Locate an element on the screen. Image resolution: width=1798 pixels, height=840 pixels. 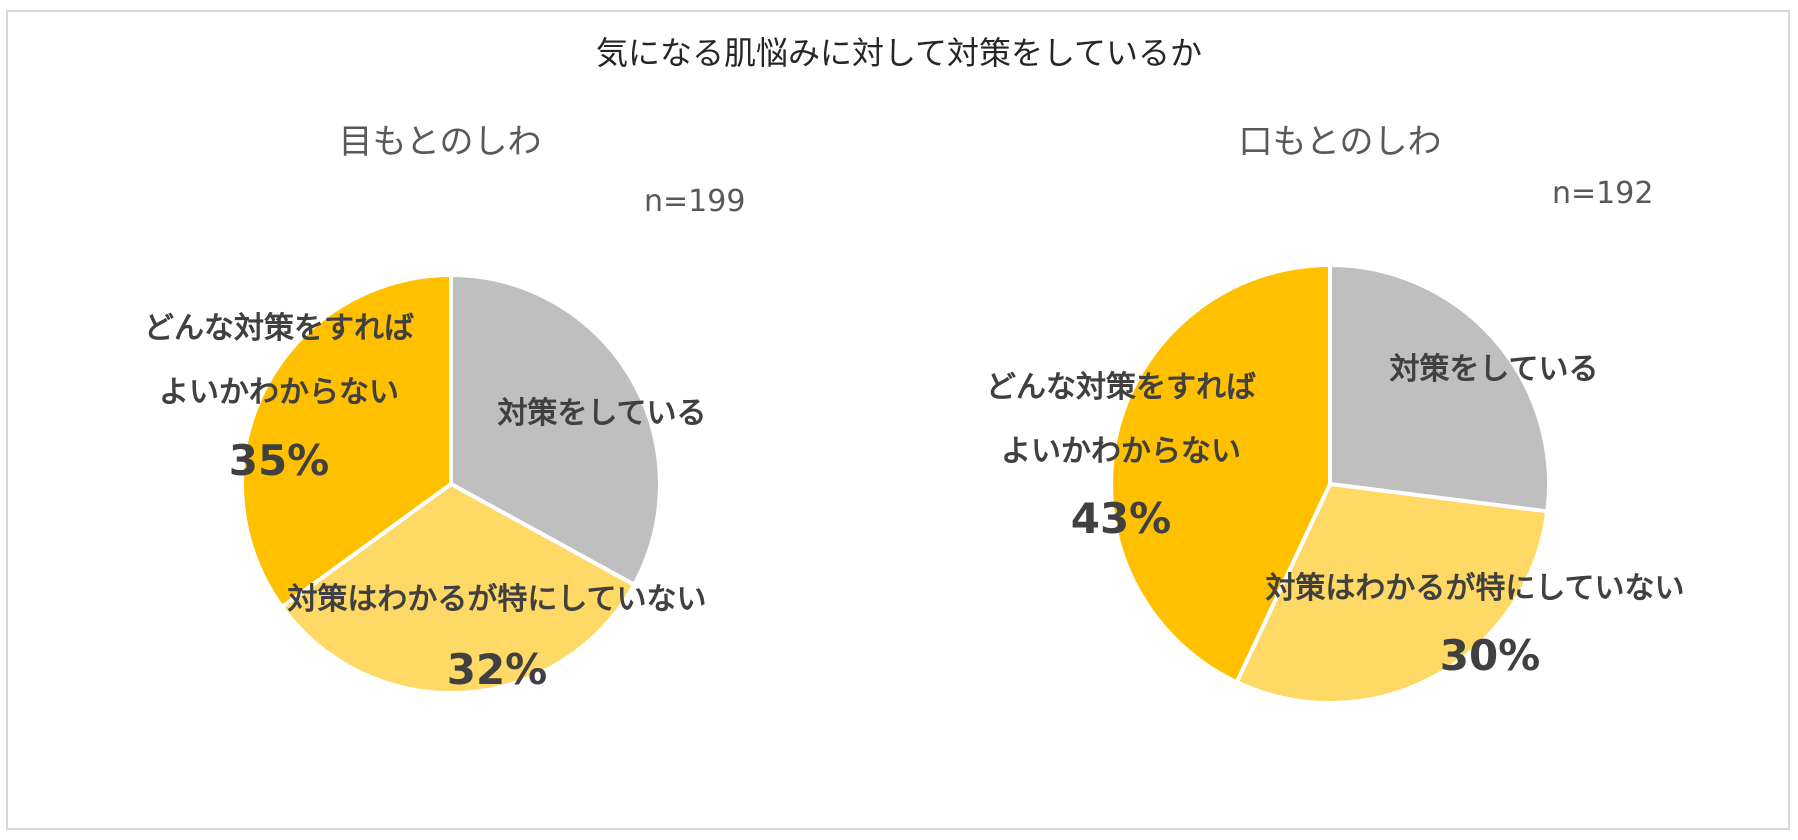
pie-1-sample-size: n=199 is located at coordinates (695, 201).